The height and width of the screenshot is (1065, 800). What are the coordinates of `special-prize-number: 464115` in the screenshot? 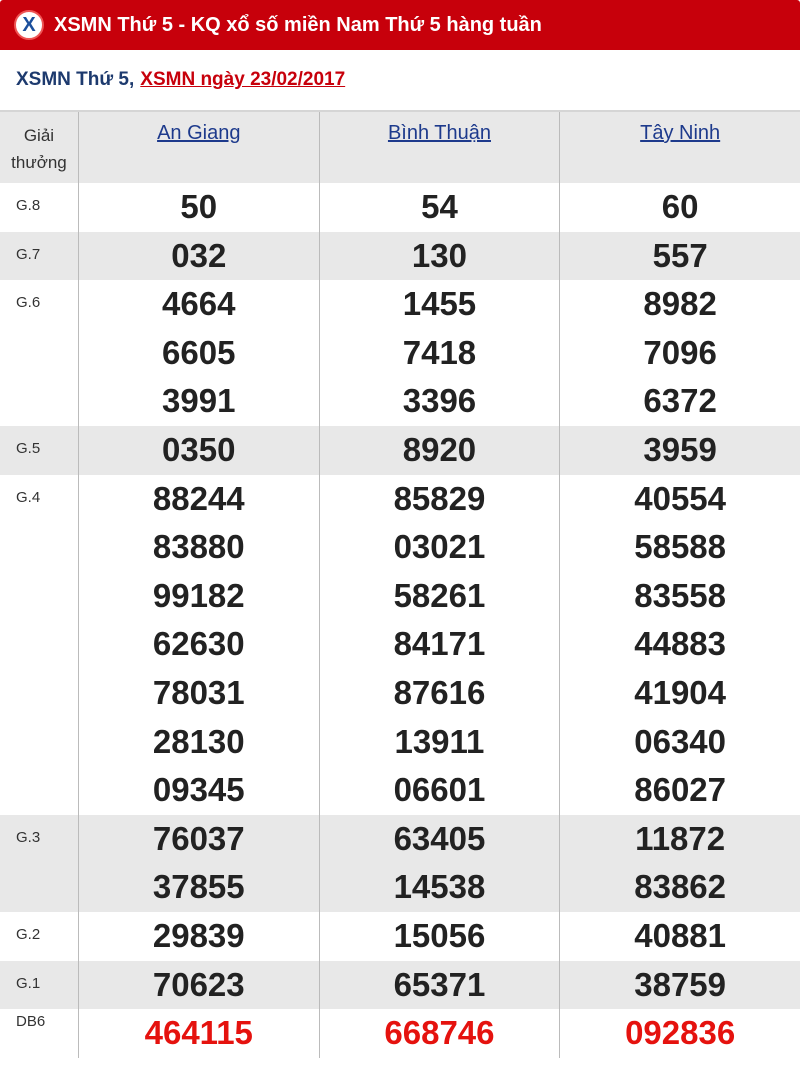 It's located at (198, 1033).